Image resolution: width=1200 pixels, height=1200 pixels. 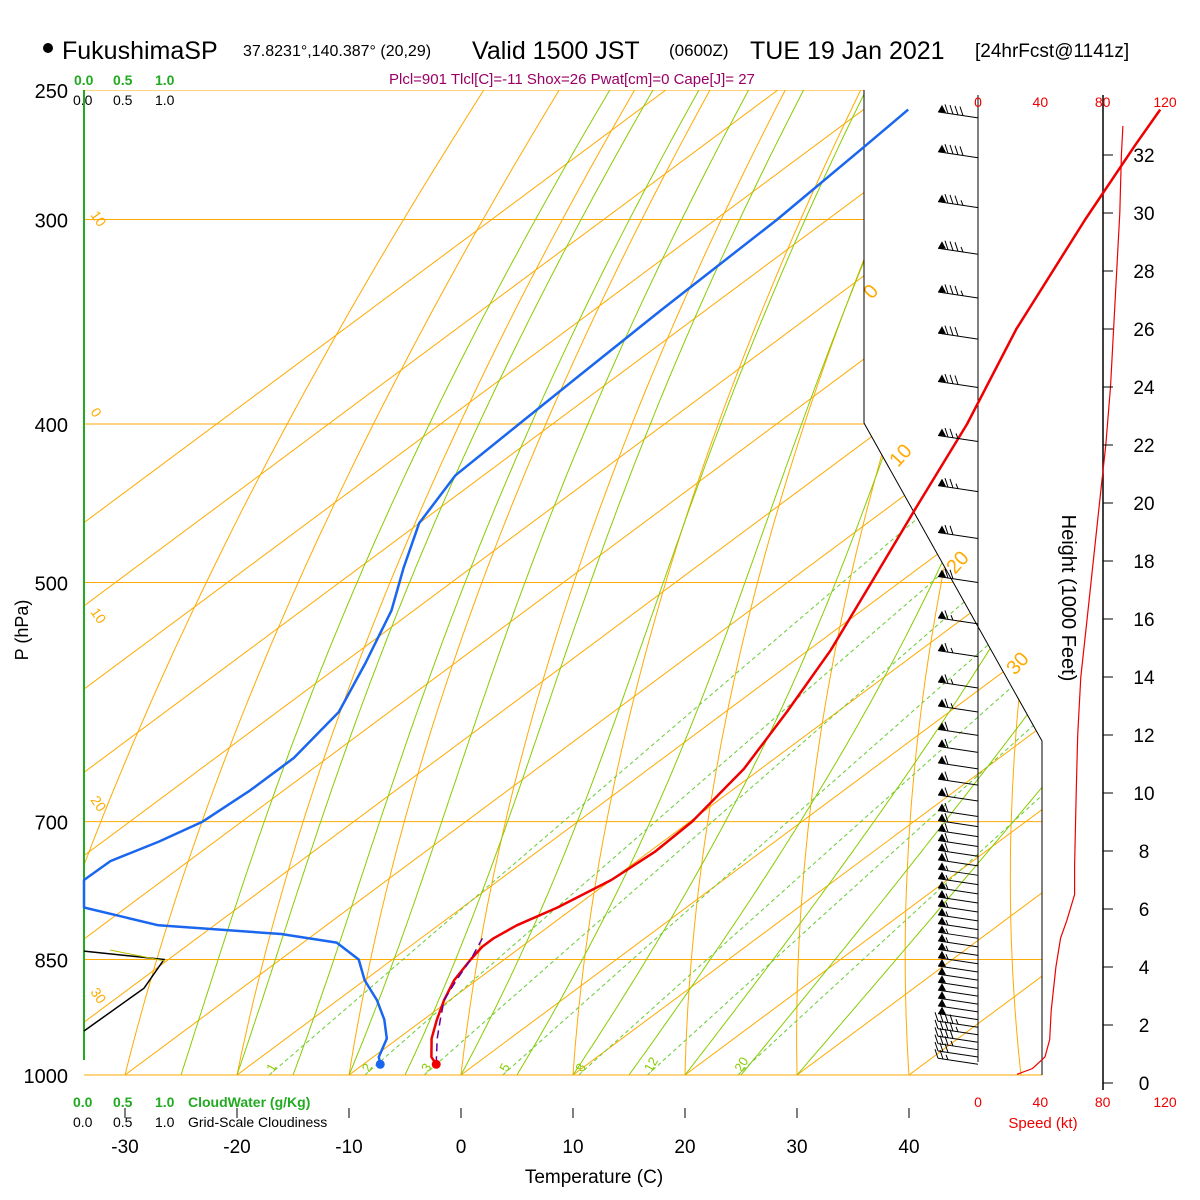 What do you see at coordinates (337, 51) in the screenshot?
I see `station-coords: 37.8231°,140.387° (20,29)` at bounding box center [337, 51].